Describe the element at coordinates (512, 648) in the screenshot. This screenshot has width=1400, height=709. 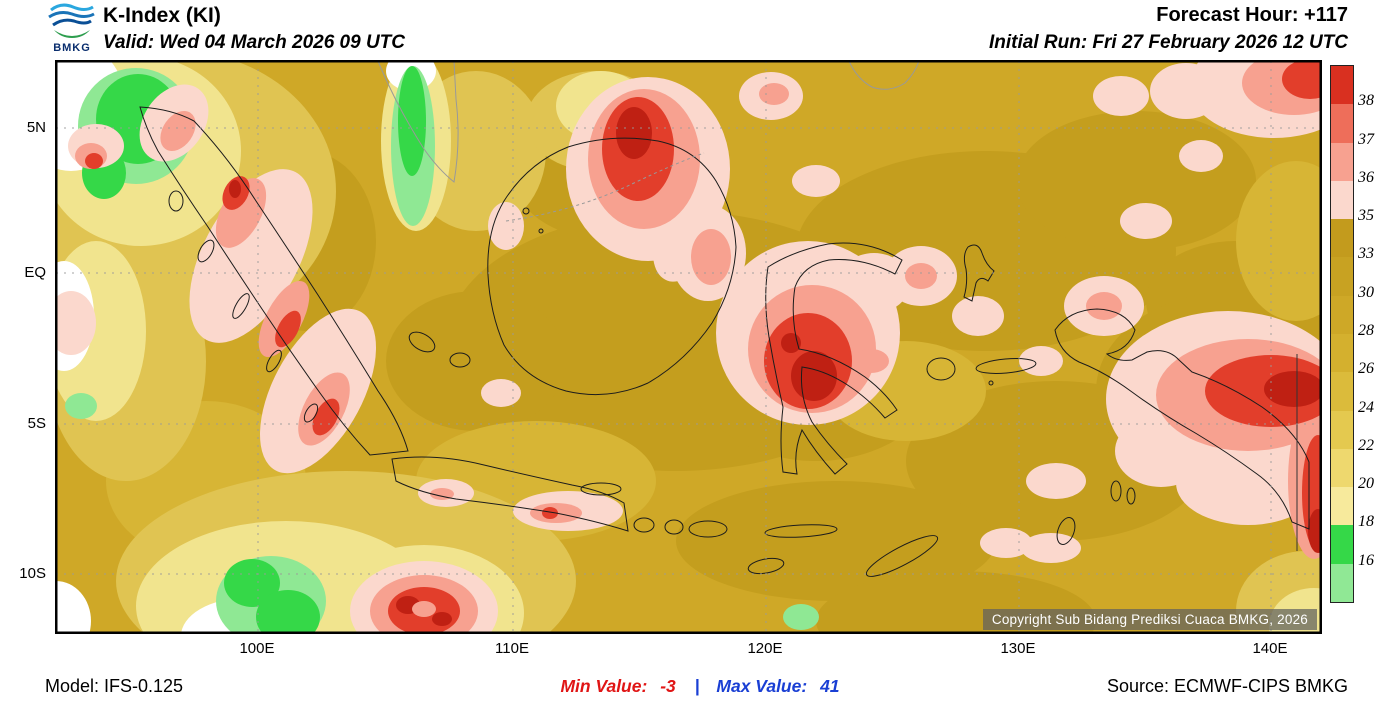
I see `lon-label-110e: 110E` at that location.